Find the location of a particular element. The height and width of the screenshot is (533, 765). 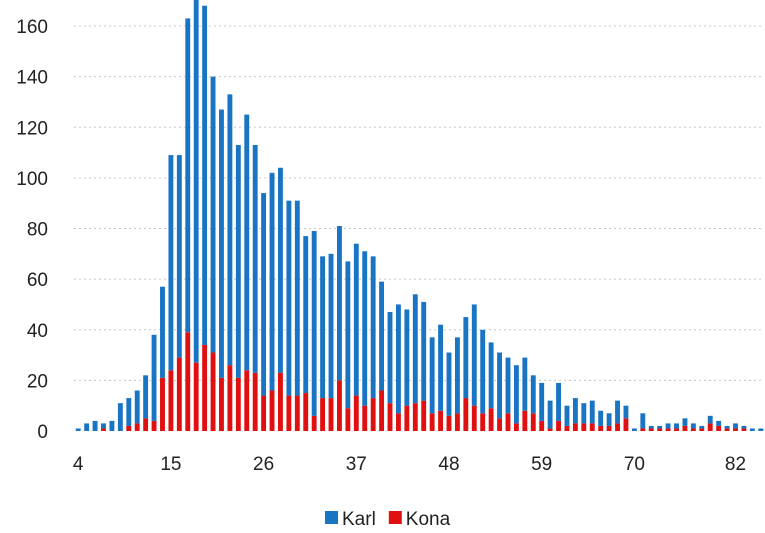

x-tick-label: 26 is located at coordinates (263, 464).